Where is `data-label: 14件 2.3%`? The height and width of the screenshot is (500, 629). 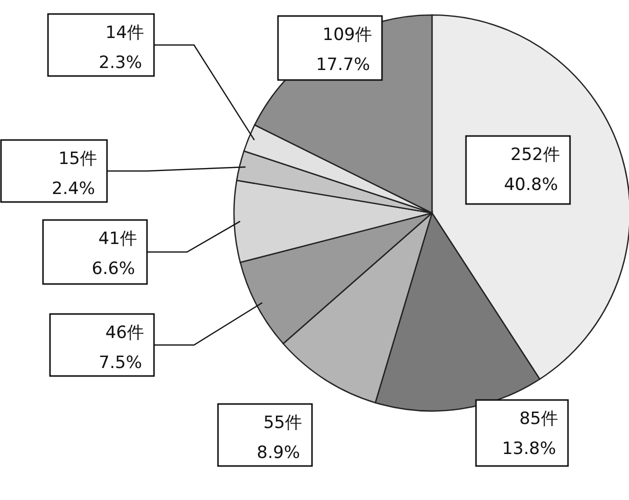
data-label: 14件 2.3% is located at coordinates (121, 48).